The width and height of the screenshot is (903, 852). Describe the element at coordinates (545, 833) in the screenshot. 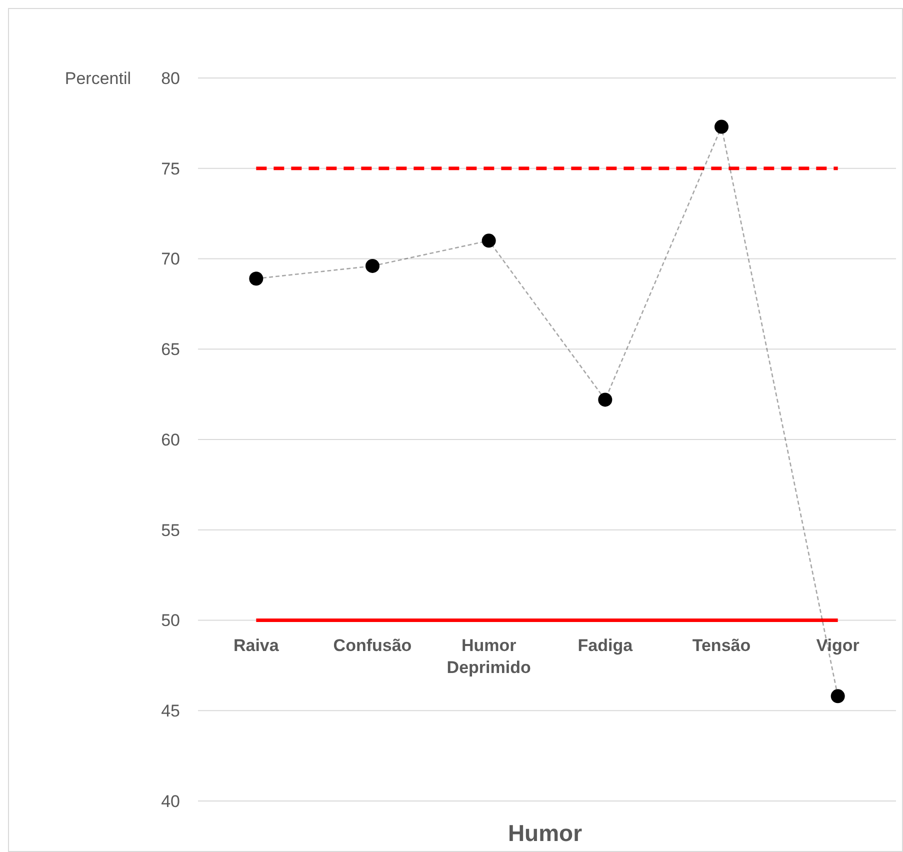

I see `x-axis-title: Humor` at that location.